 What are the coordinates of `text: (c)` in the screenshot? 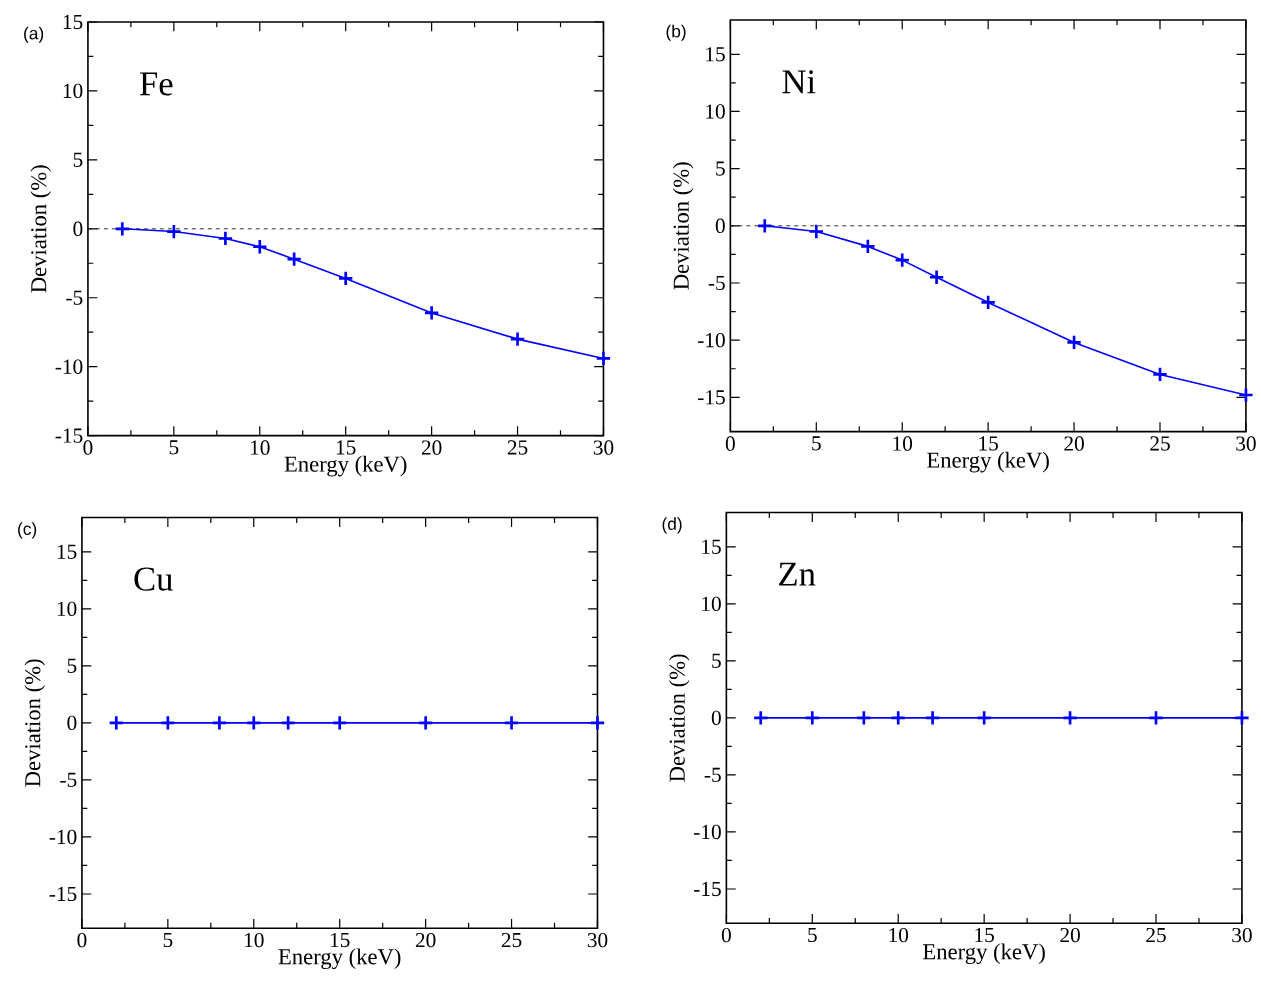 It's located at (27, 530).